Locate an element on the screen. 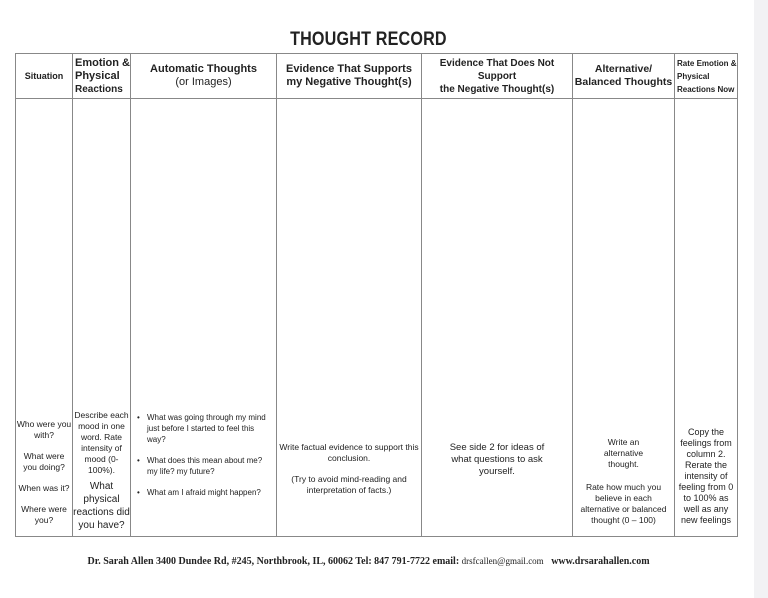  header-alternative: Alternative/Balanced Thoughts is located at coordinates (623, 76).